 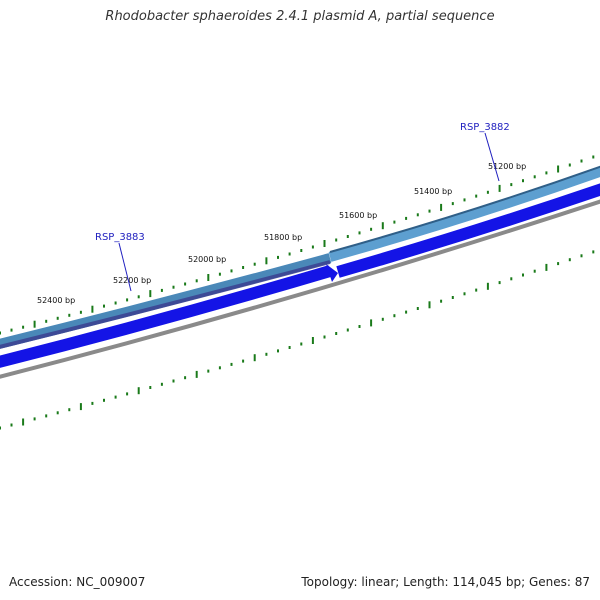 I want to click on gene-upper-left, so click(x=166, y=301).